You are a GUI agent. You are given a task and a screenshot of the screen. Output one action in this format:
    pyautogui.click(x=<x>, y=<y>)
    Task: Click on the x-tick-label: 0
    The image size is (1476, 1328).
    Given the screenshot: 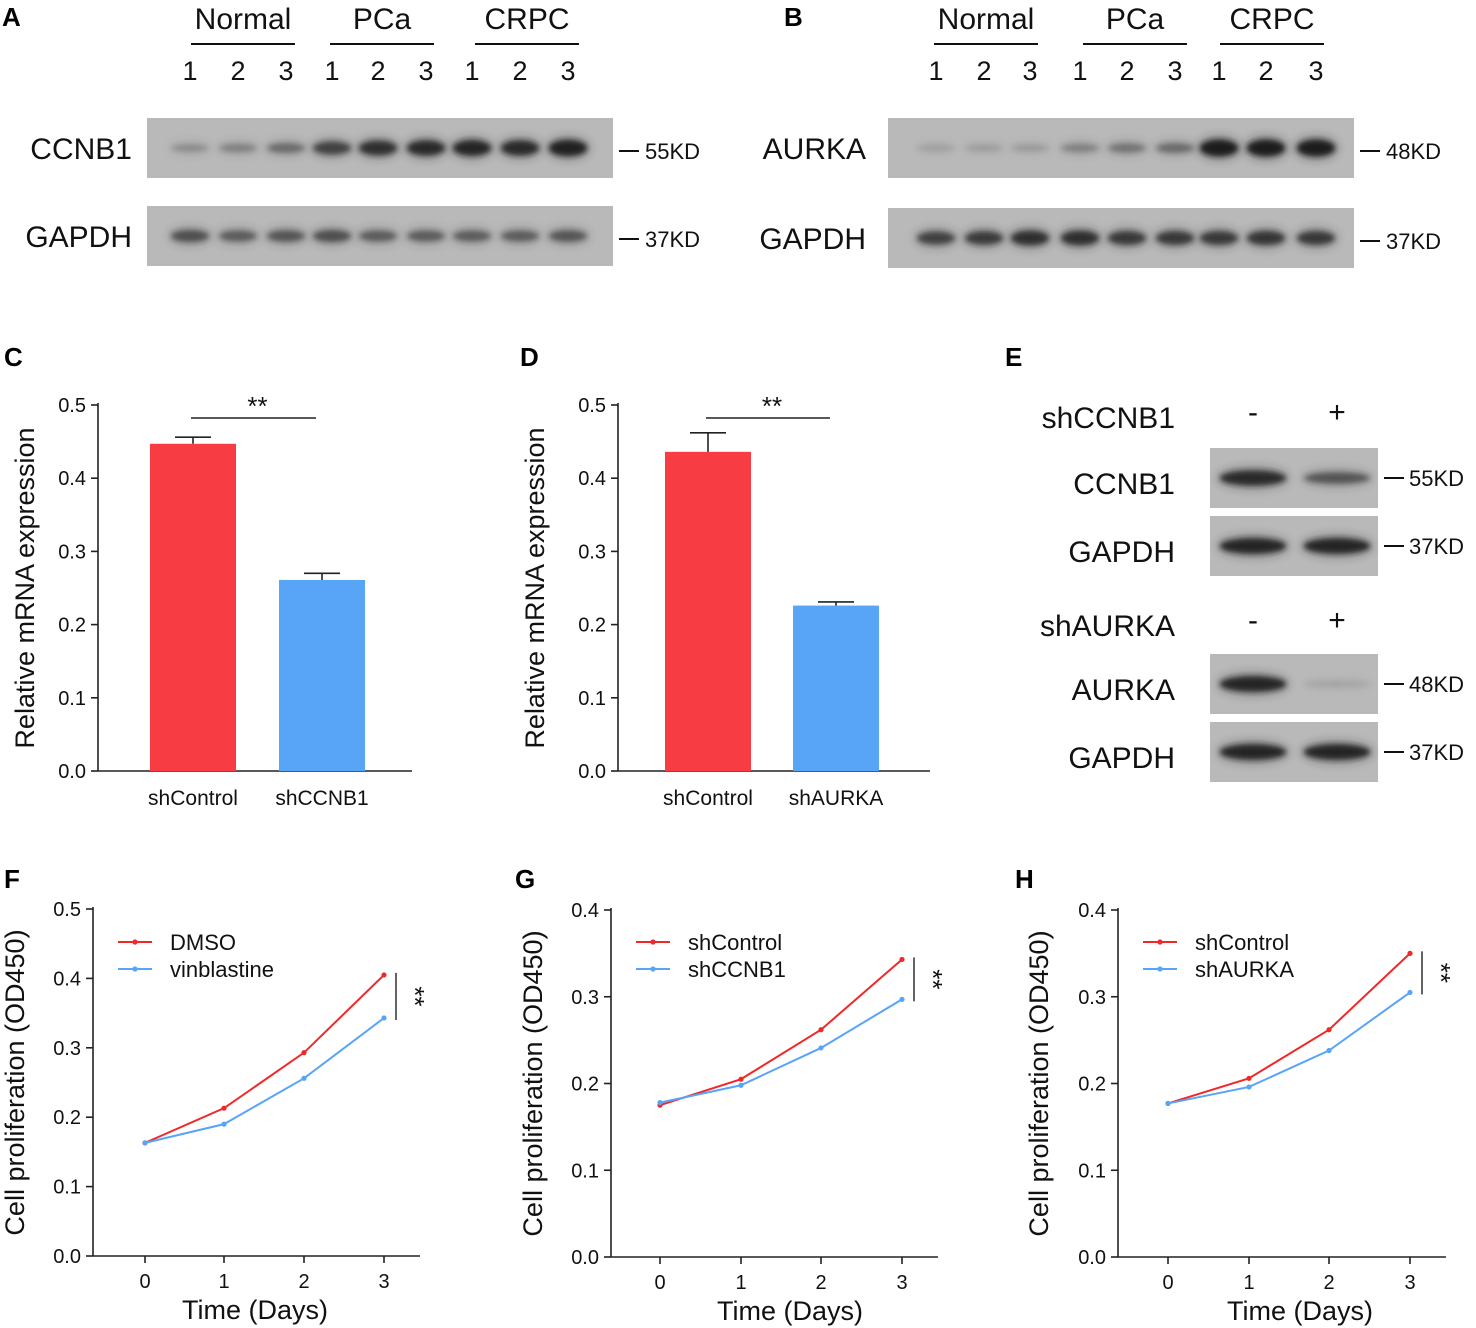 What is the action you would take?
    pyautogui.click(x=659, y=1283)
    